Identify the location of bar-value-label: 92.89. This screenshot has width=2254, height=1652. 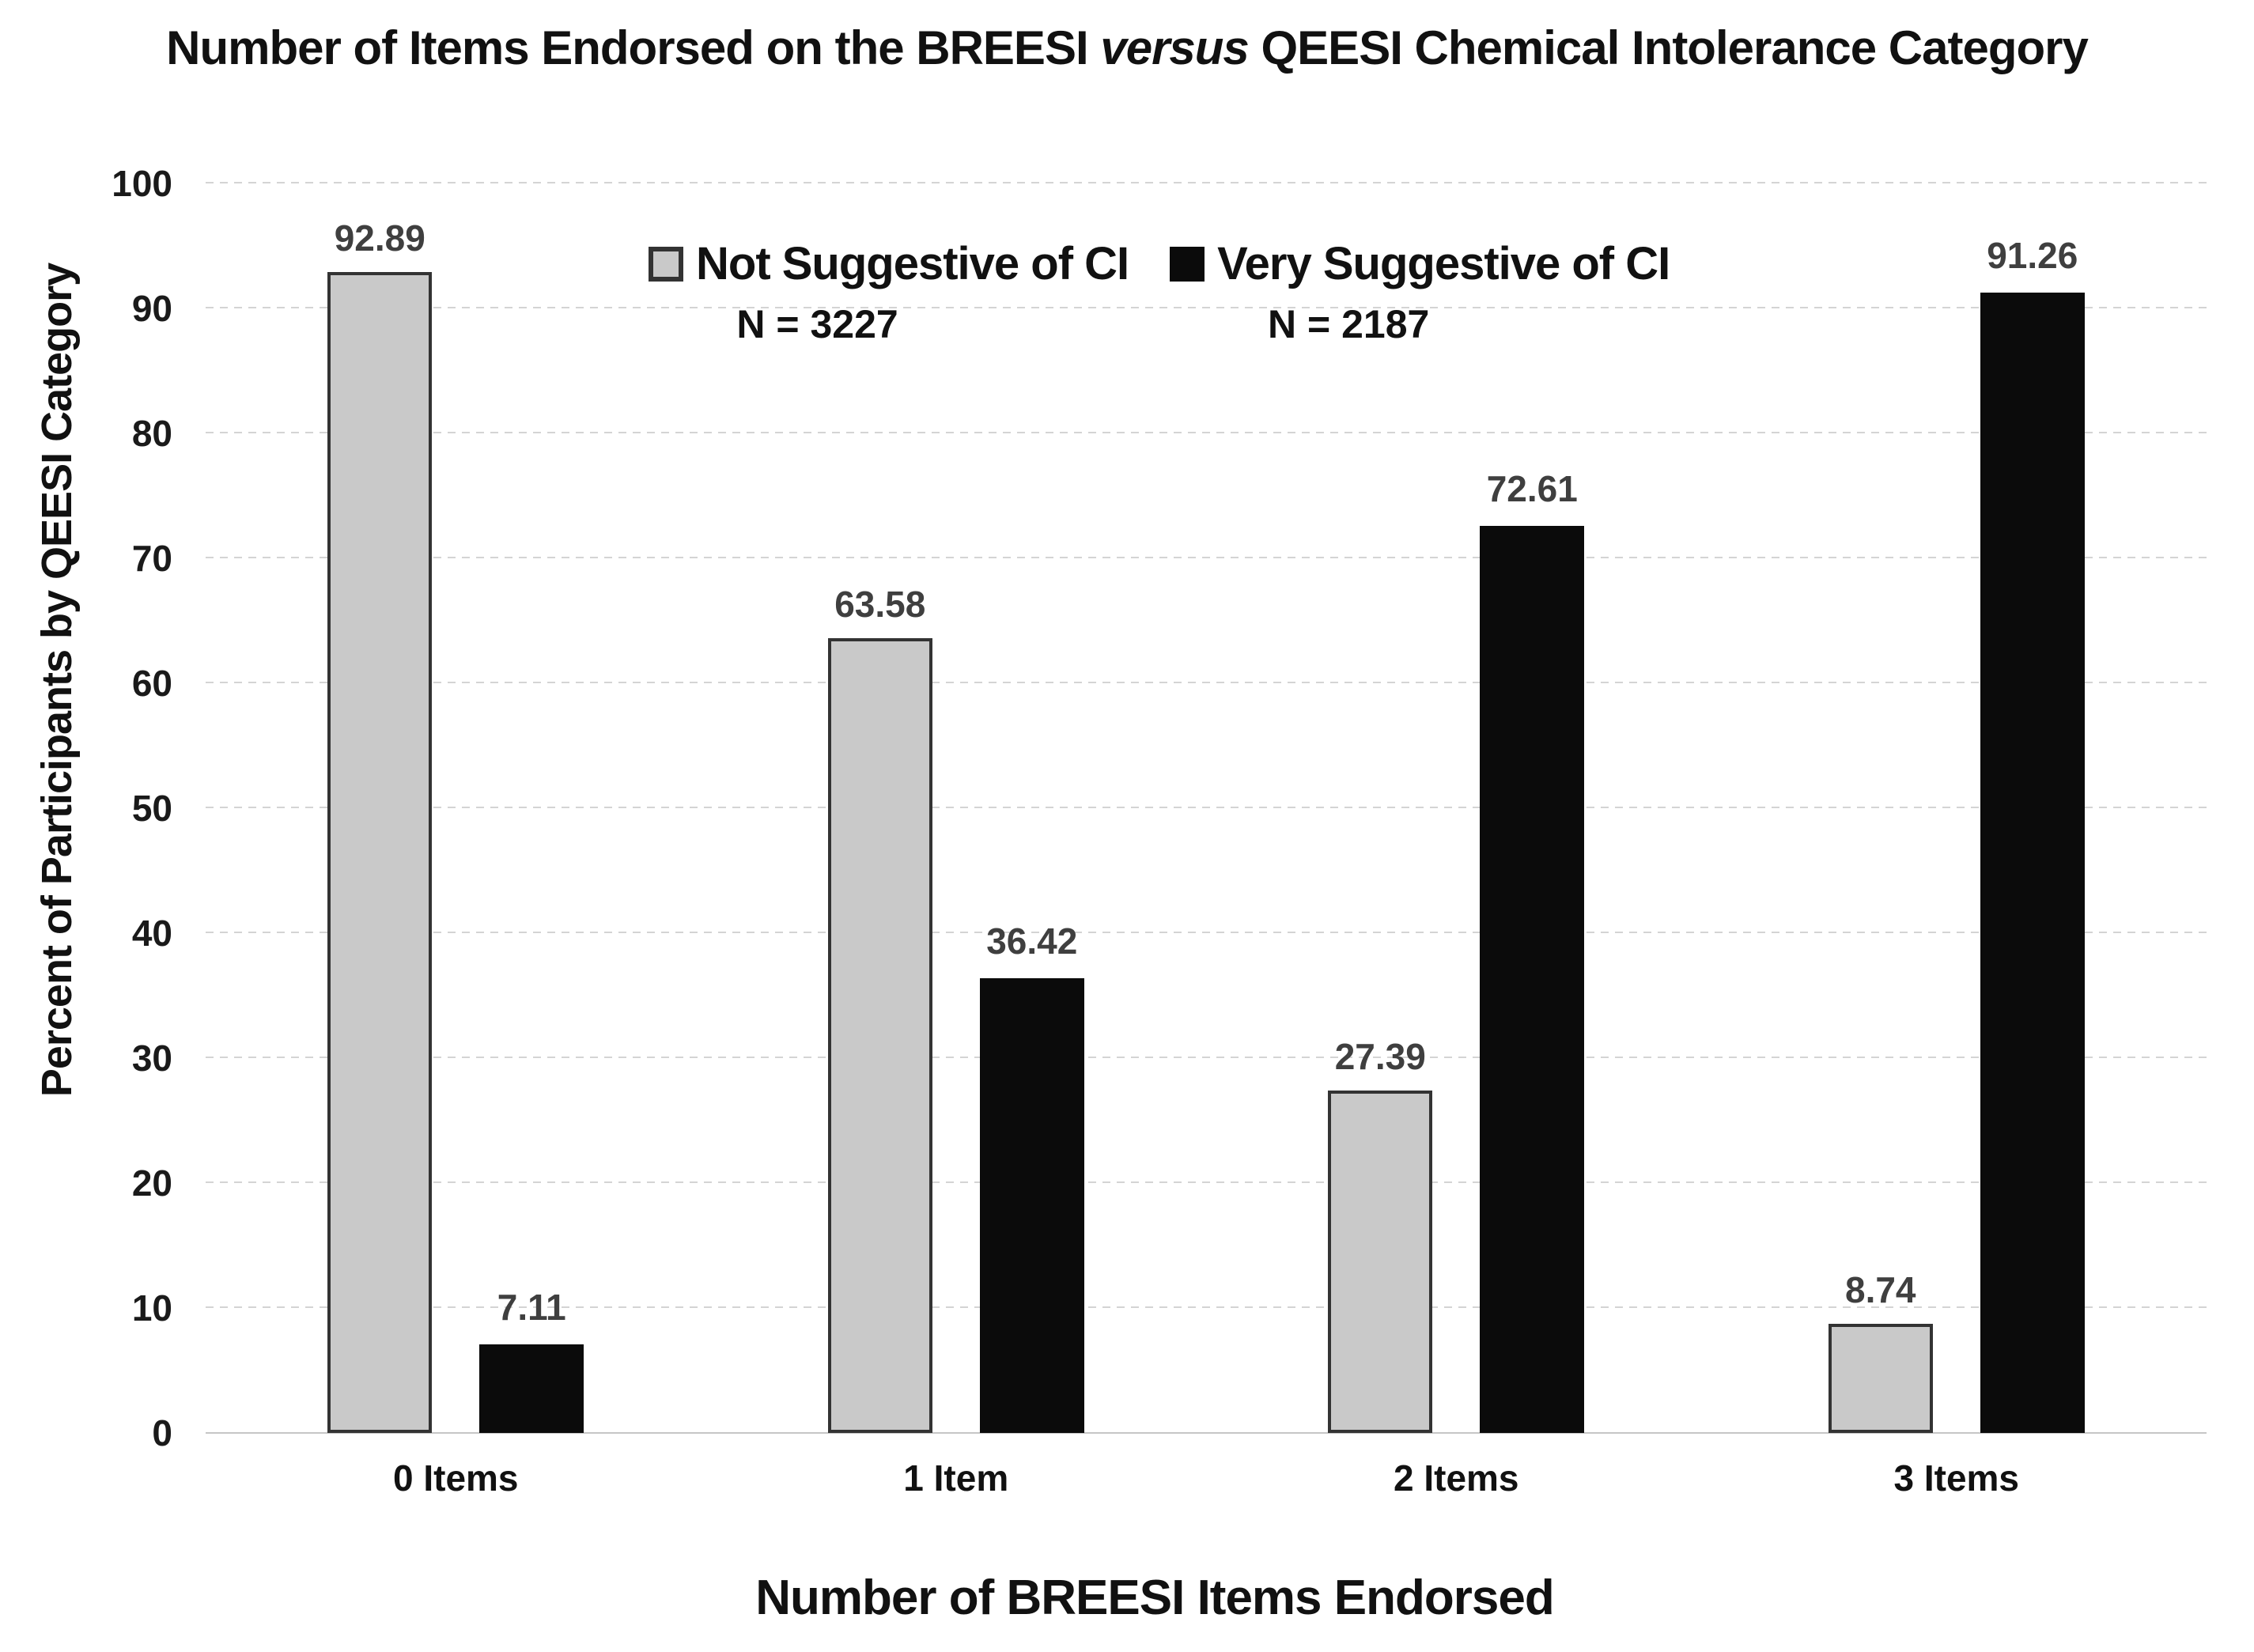
(380, 238).